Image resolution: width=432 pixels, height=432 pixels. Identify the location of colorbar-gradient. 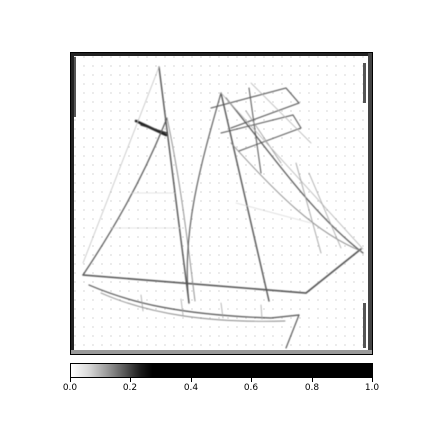
(221, 370).